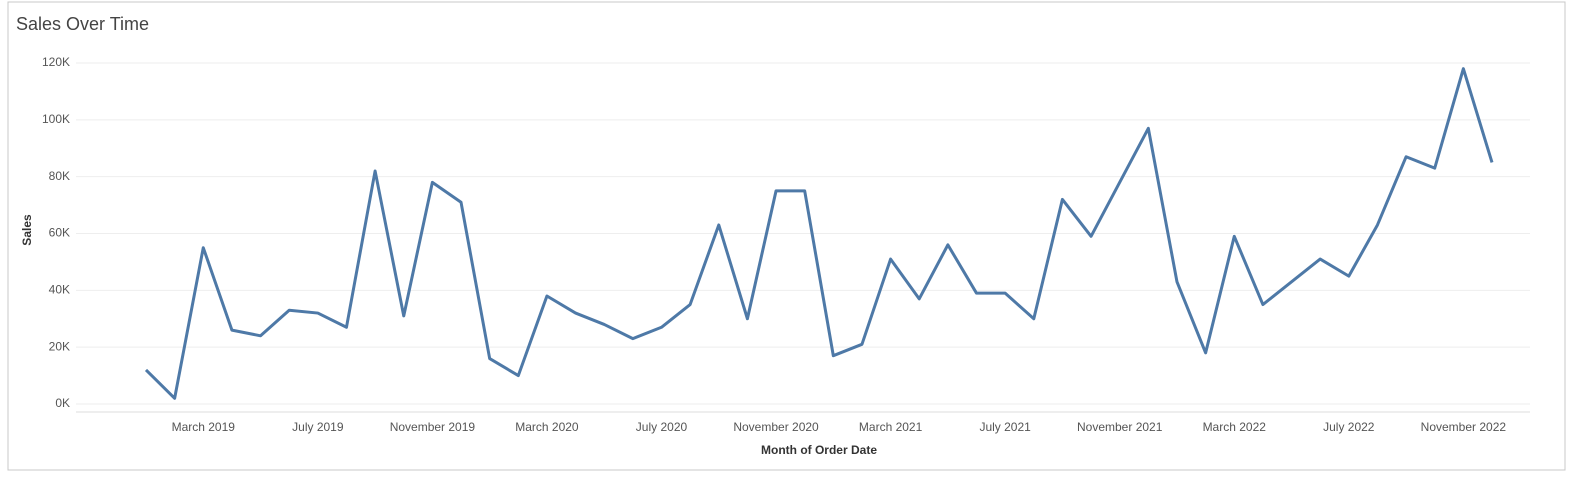 The width and height of the screenshot is (1595, 484). What do you see at coordinates (59, 346) in the screenshot?
I see `y-tick-label: 20K` at bounding box center [59, 346].